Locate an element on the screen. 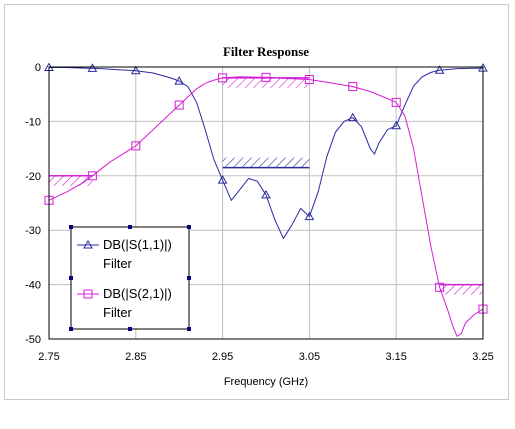  legend-box is located at coordinates (130, 278).